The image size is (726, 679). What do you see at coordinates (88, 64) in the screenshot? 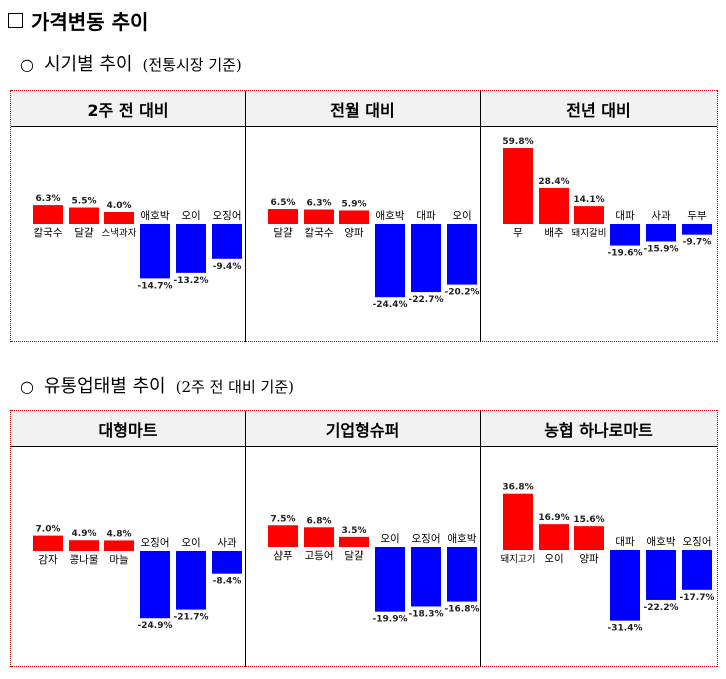
I see `section-label: 시기별 추이` at bounding box center [88, 64].